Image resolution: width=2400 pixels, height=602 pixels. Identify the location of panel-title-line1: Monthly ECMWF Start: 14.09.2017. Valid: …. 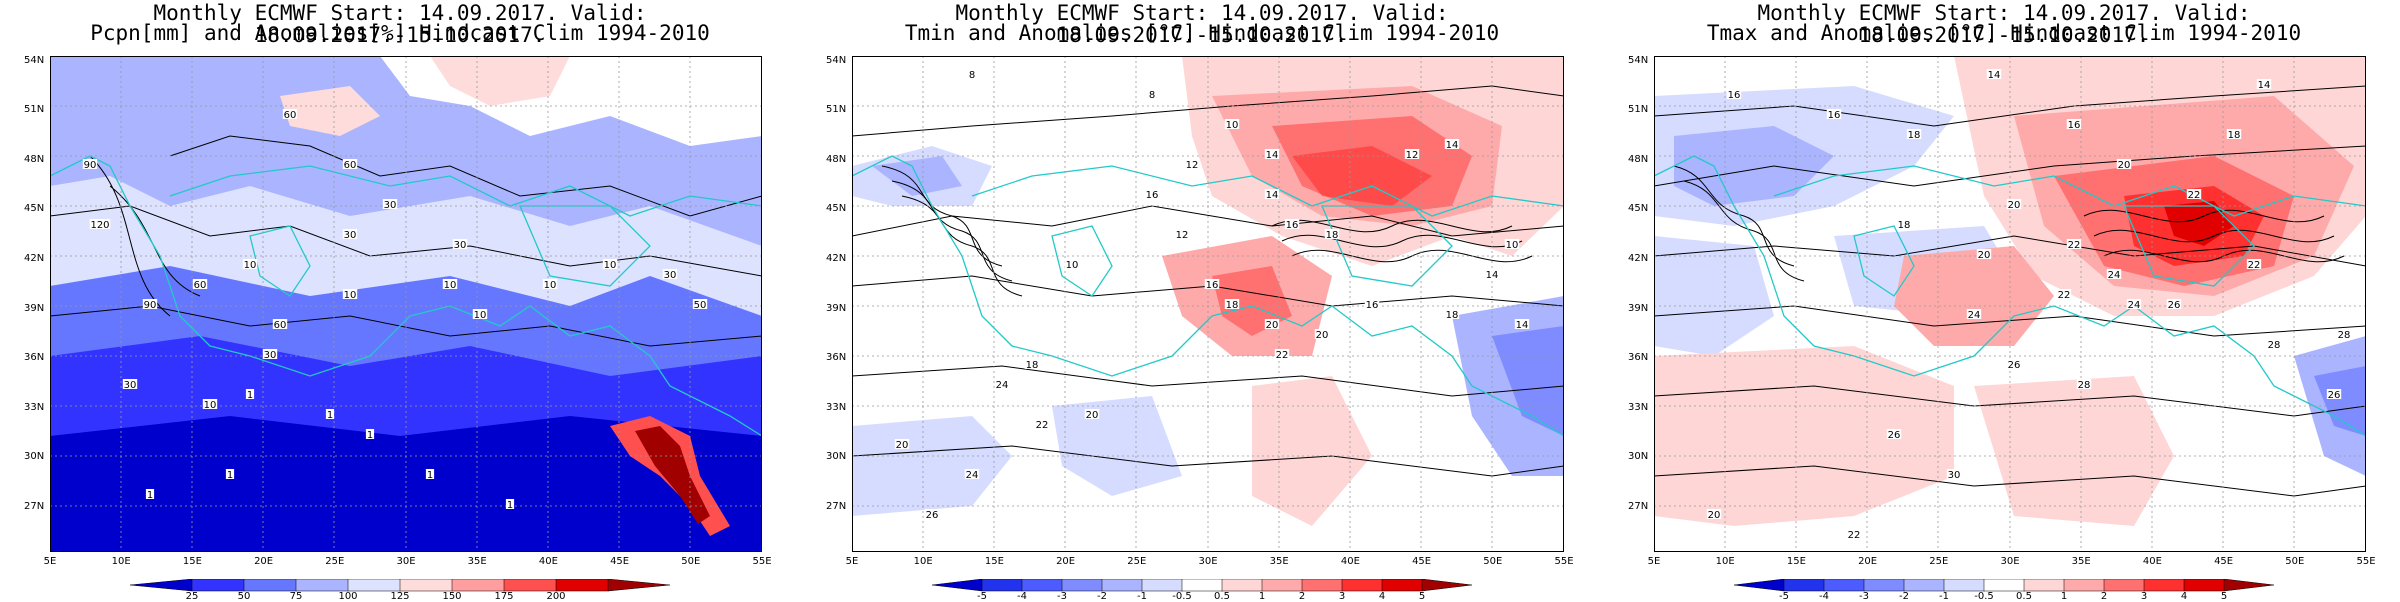
(1202, 24).